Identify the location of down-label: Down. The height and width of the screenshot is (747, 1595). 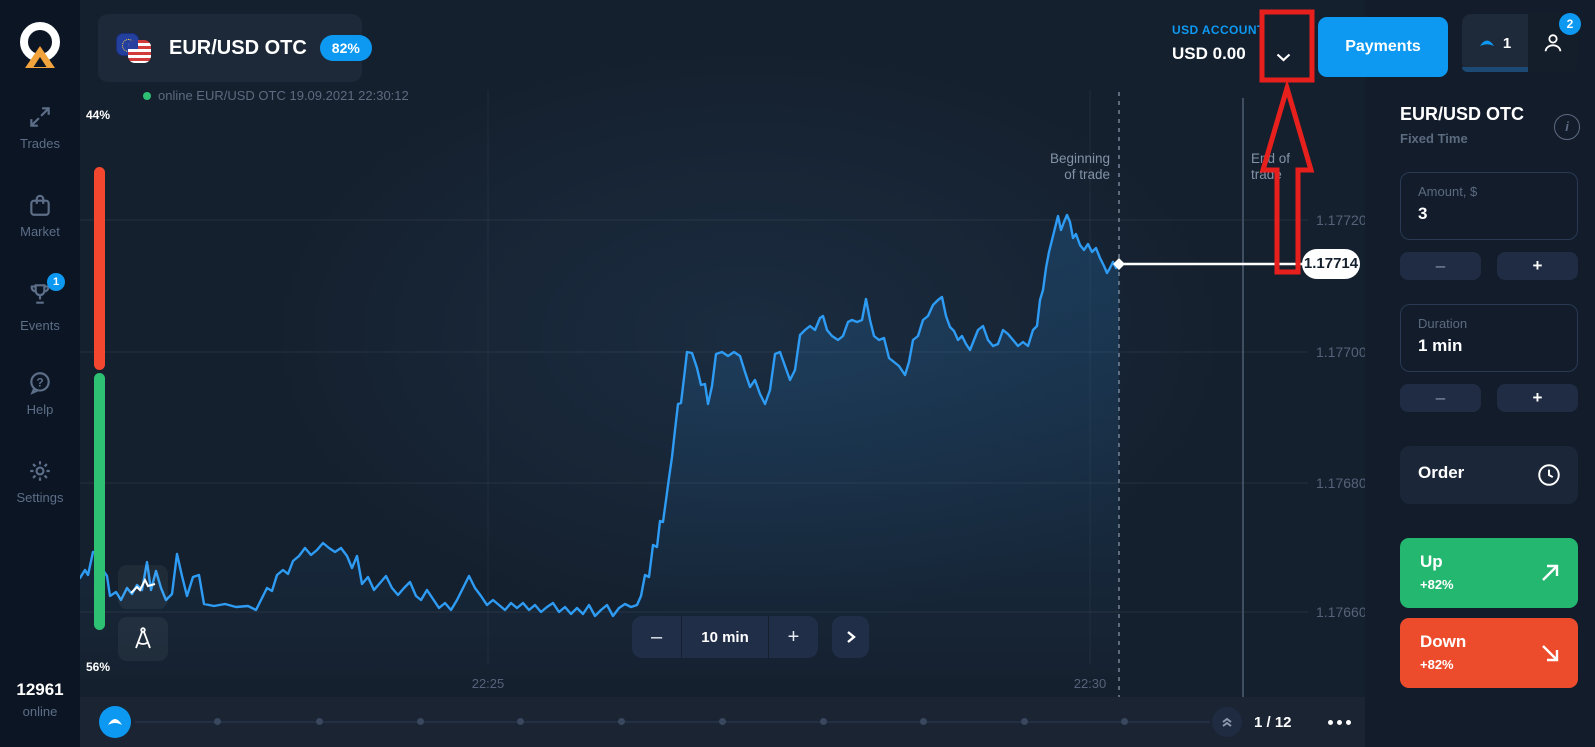
(1443, 641).